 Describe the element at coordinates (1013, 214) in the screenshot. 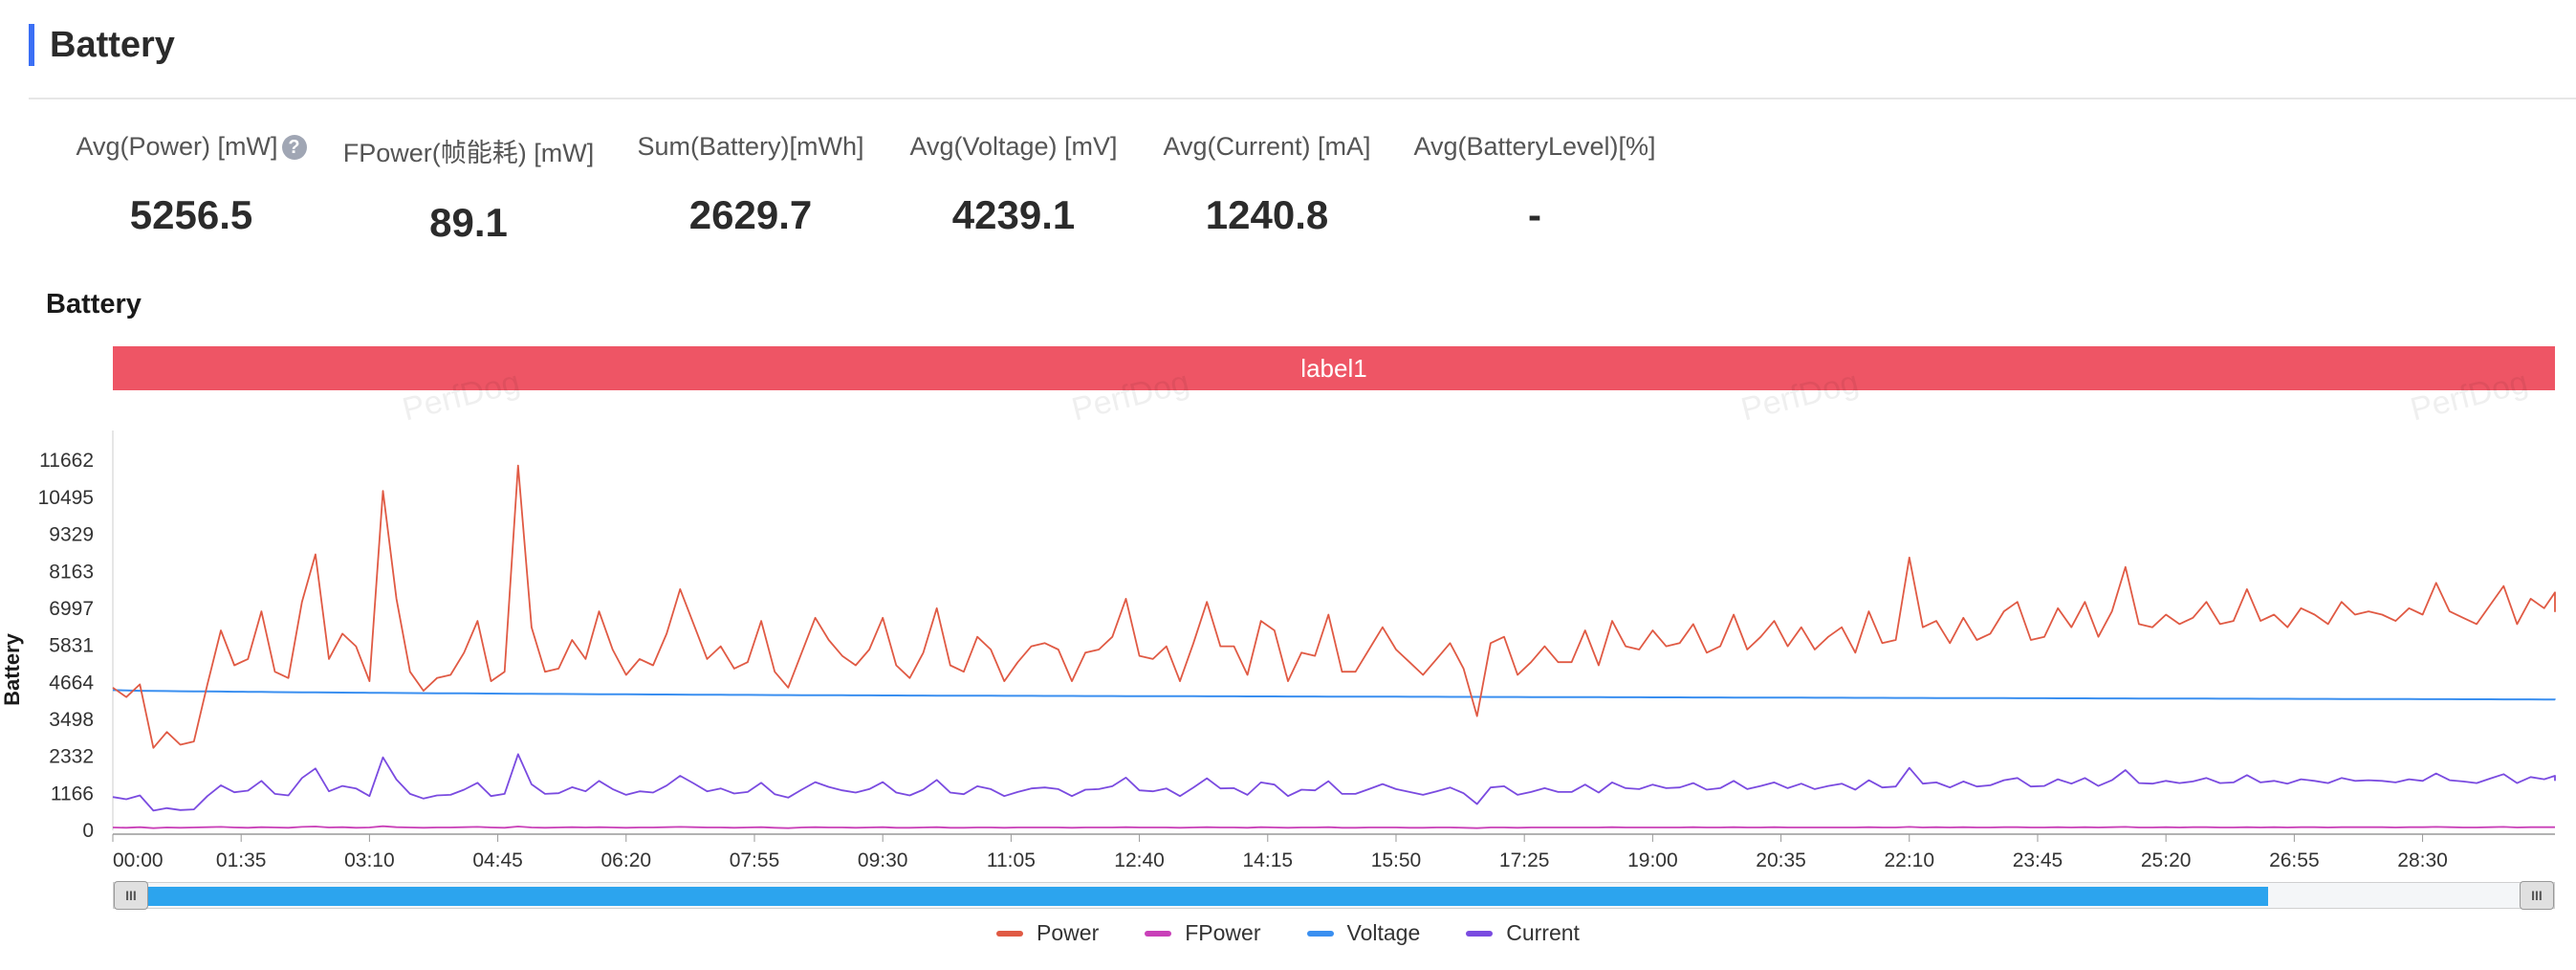

I see `stat-value: 4239.1` at that location.